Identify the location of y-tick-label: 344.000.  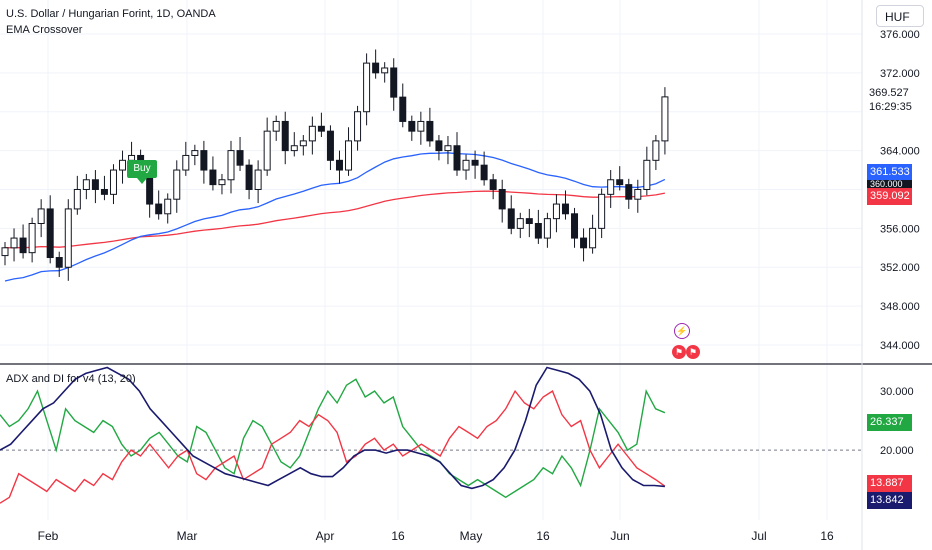
(900, 346).